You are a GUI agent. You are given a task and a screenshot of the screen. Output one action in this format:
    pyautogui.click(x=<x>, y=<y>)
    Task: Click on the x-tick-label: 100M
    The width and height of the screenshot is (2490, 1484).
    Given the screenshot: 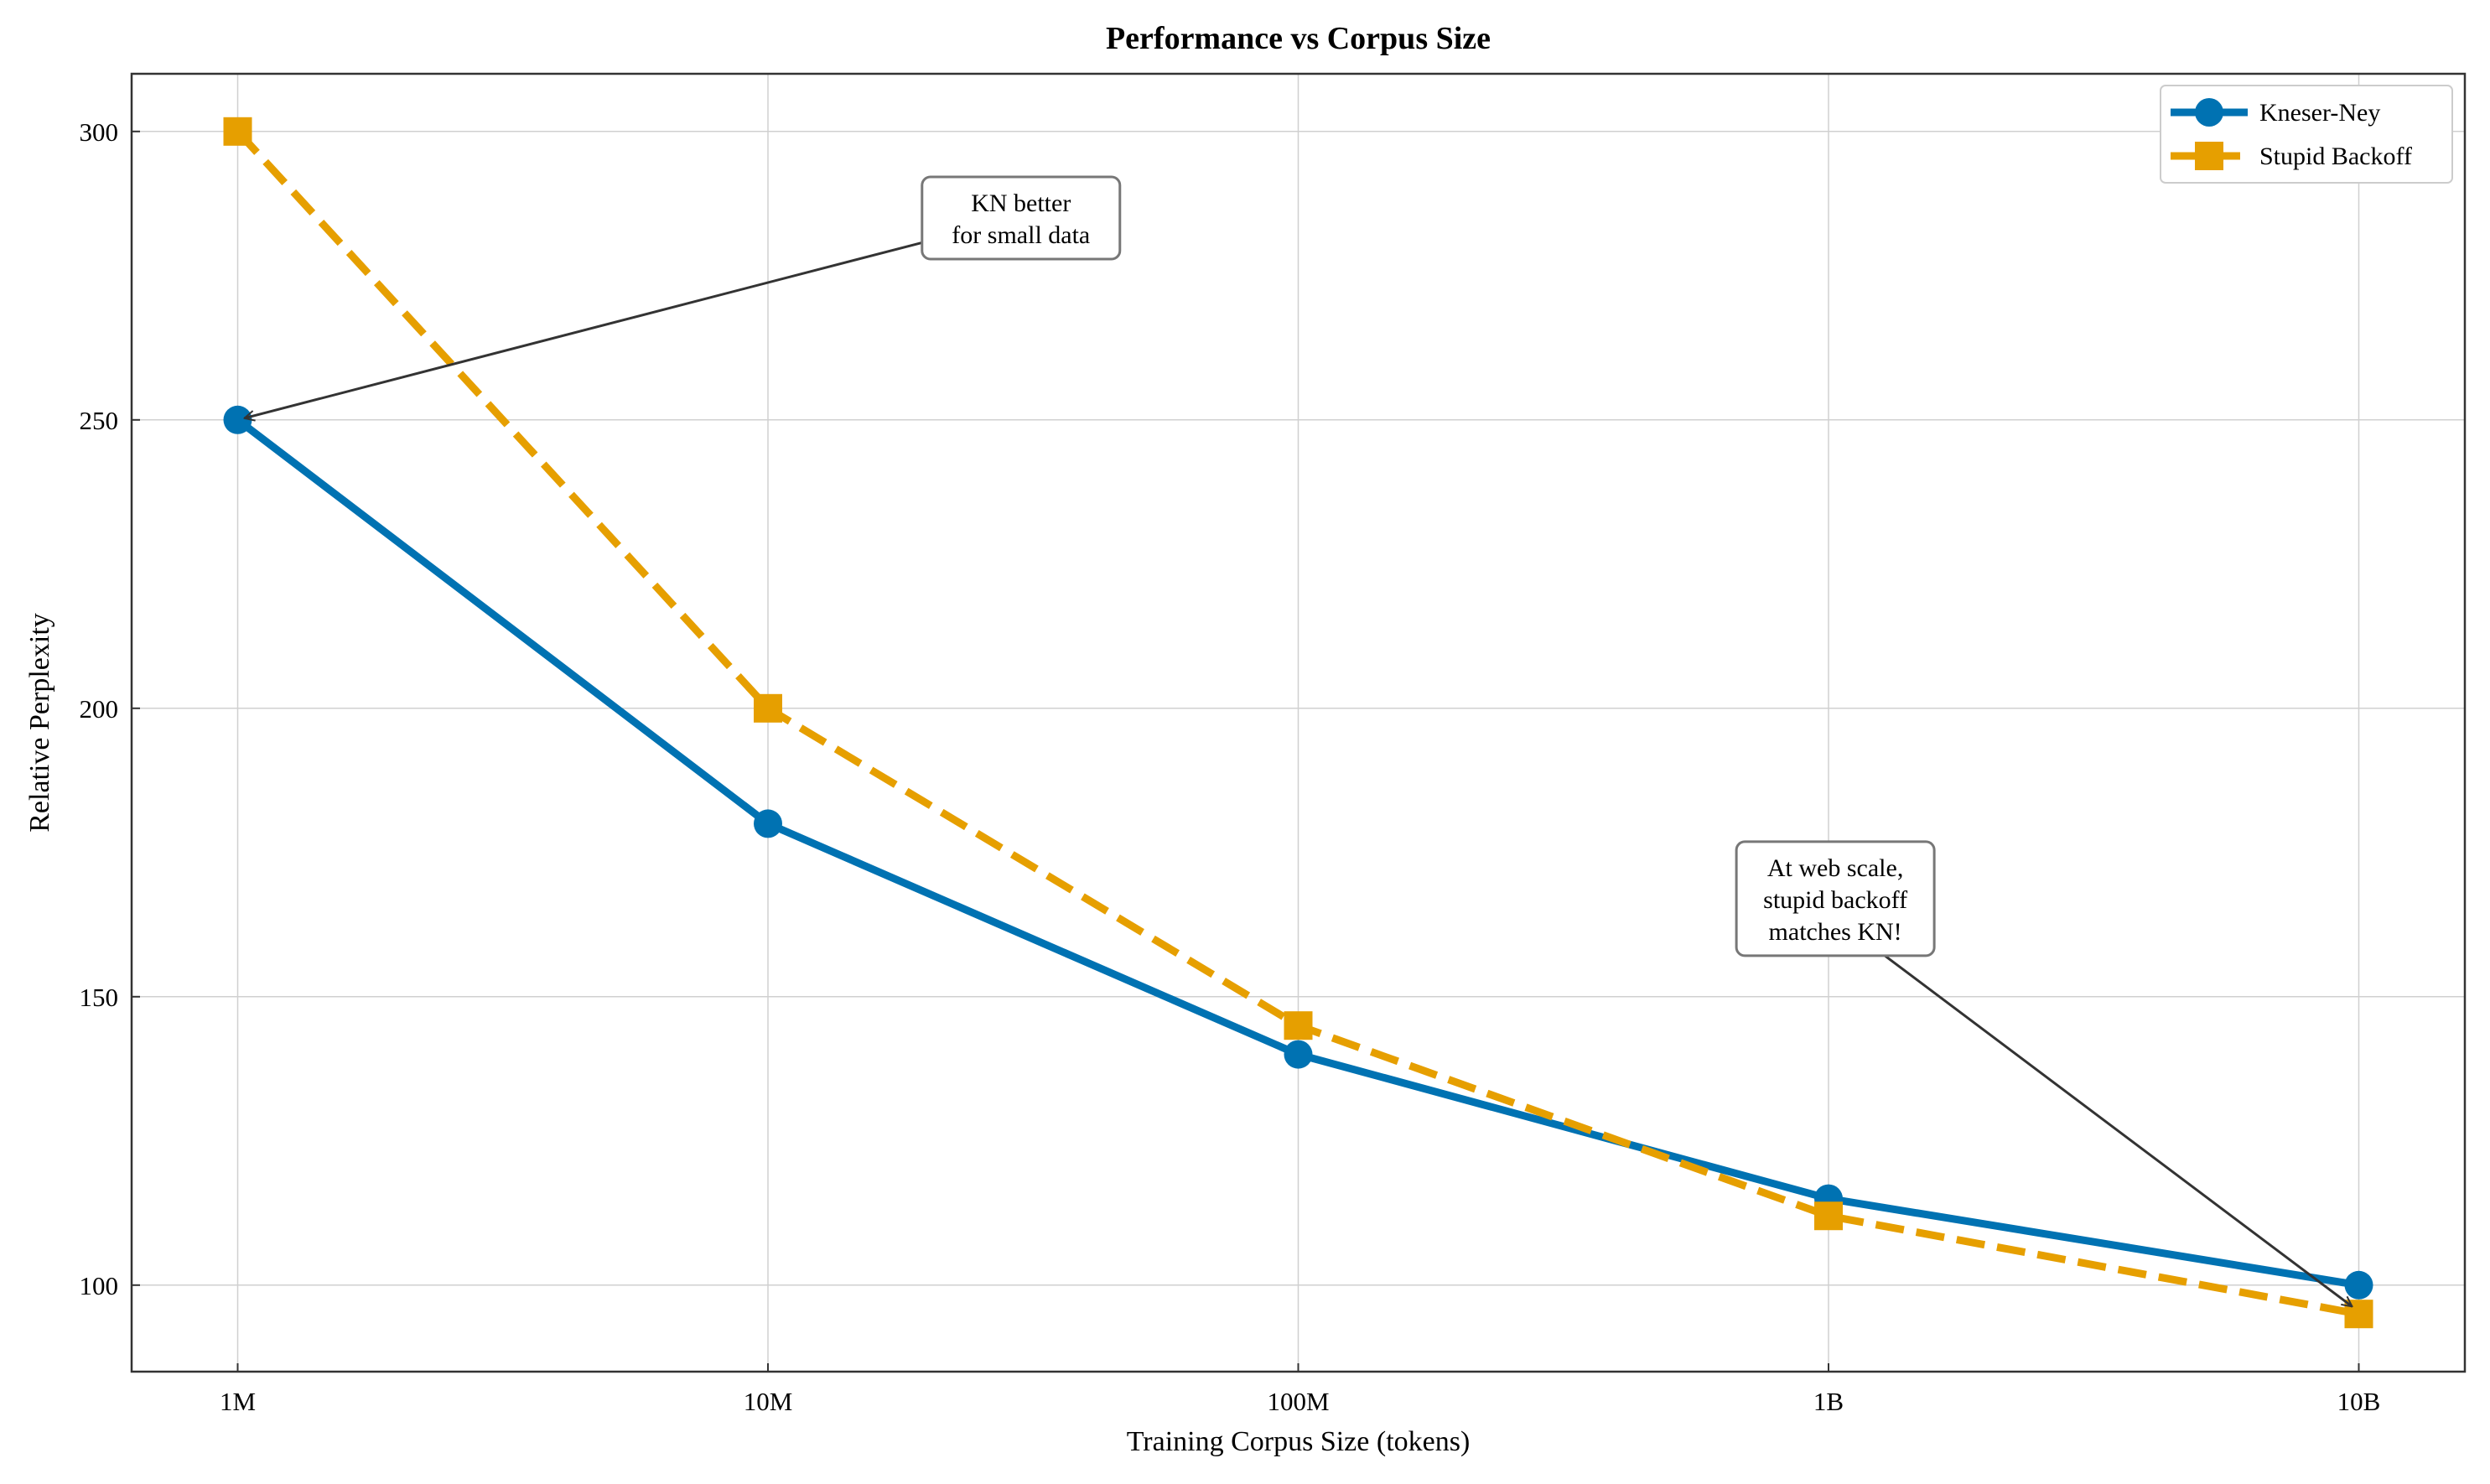 What is the action you would take?
    pyautogui.click(x=1298, y=1401)
    